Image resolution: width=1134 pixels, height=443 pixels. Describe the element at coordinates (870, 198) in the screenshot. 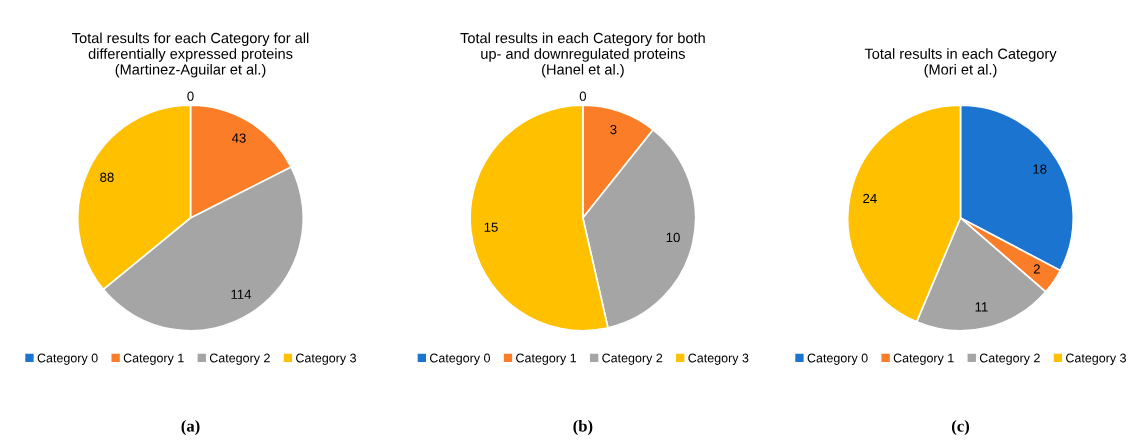

I see `data-label: 24` at that location.